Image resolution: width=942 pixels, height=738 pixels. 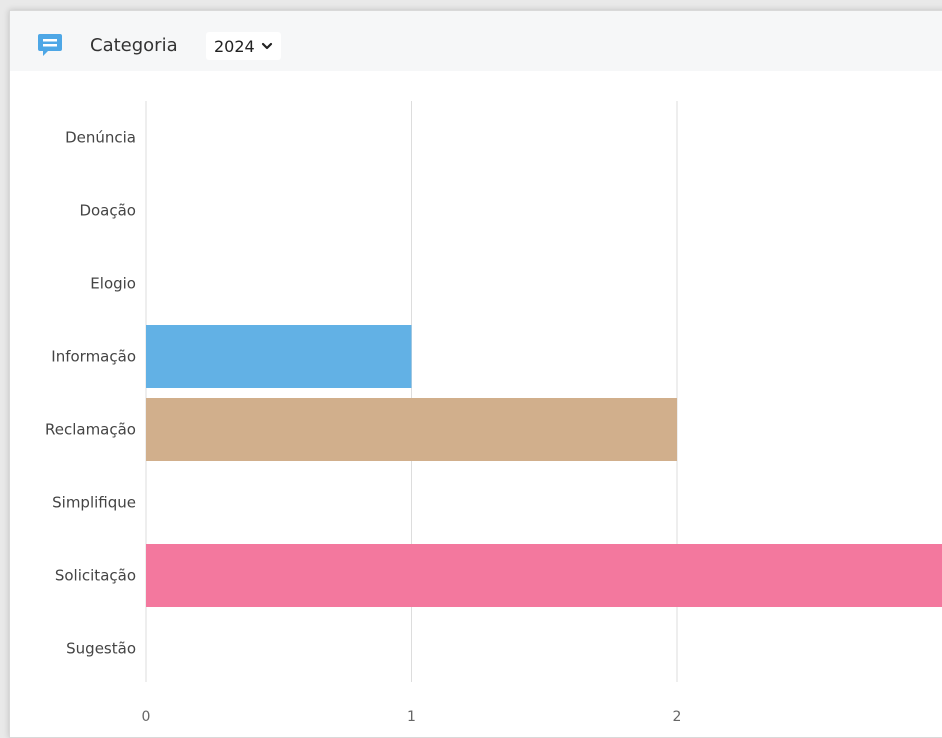 What do you see at coordinates (134, 45) in the screenshot?
I see `chart-title: Categoria` at bounding box center [134, 45].